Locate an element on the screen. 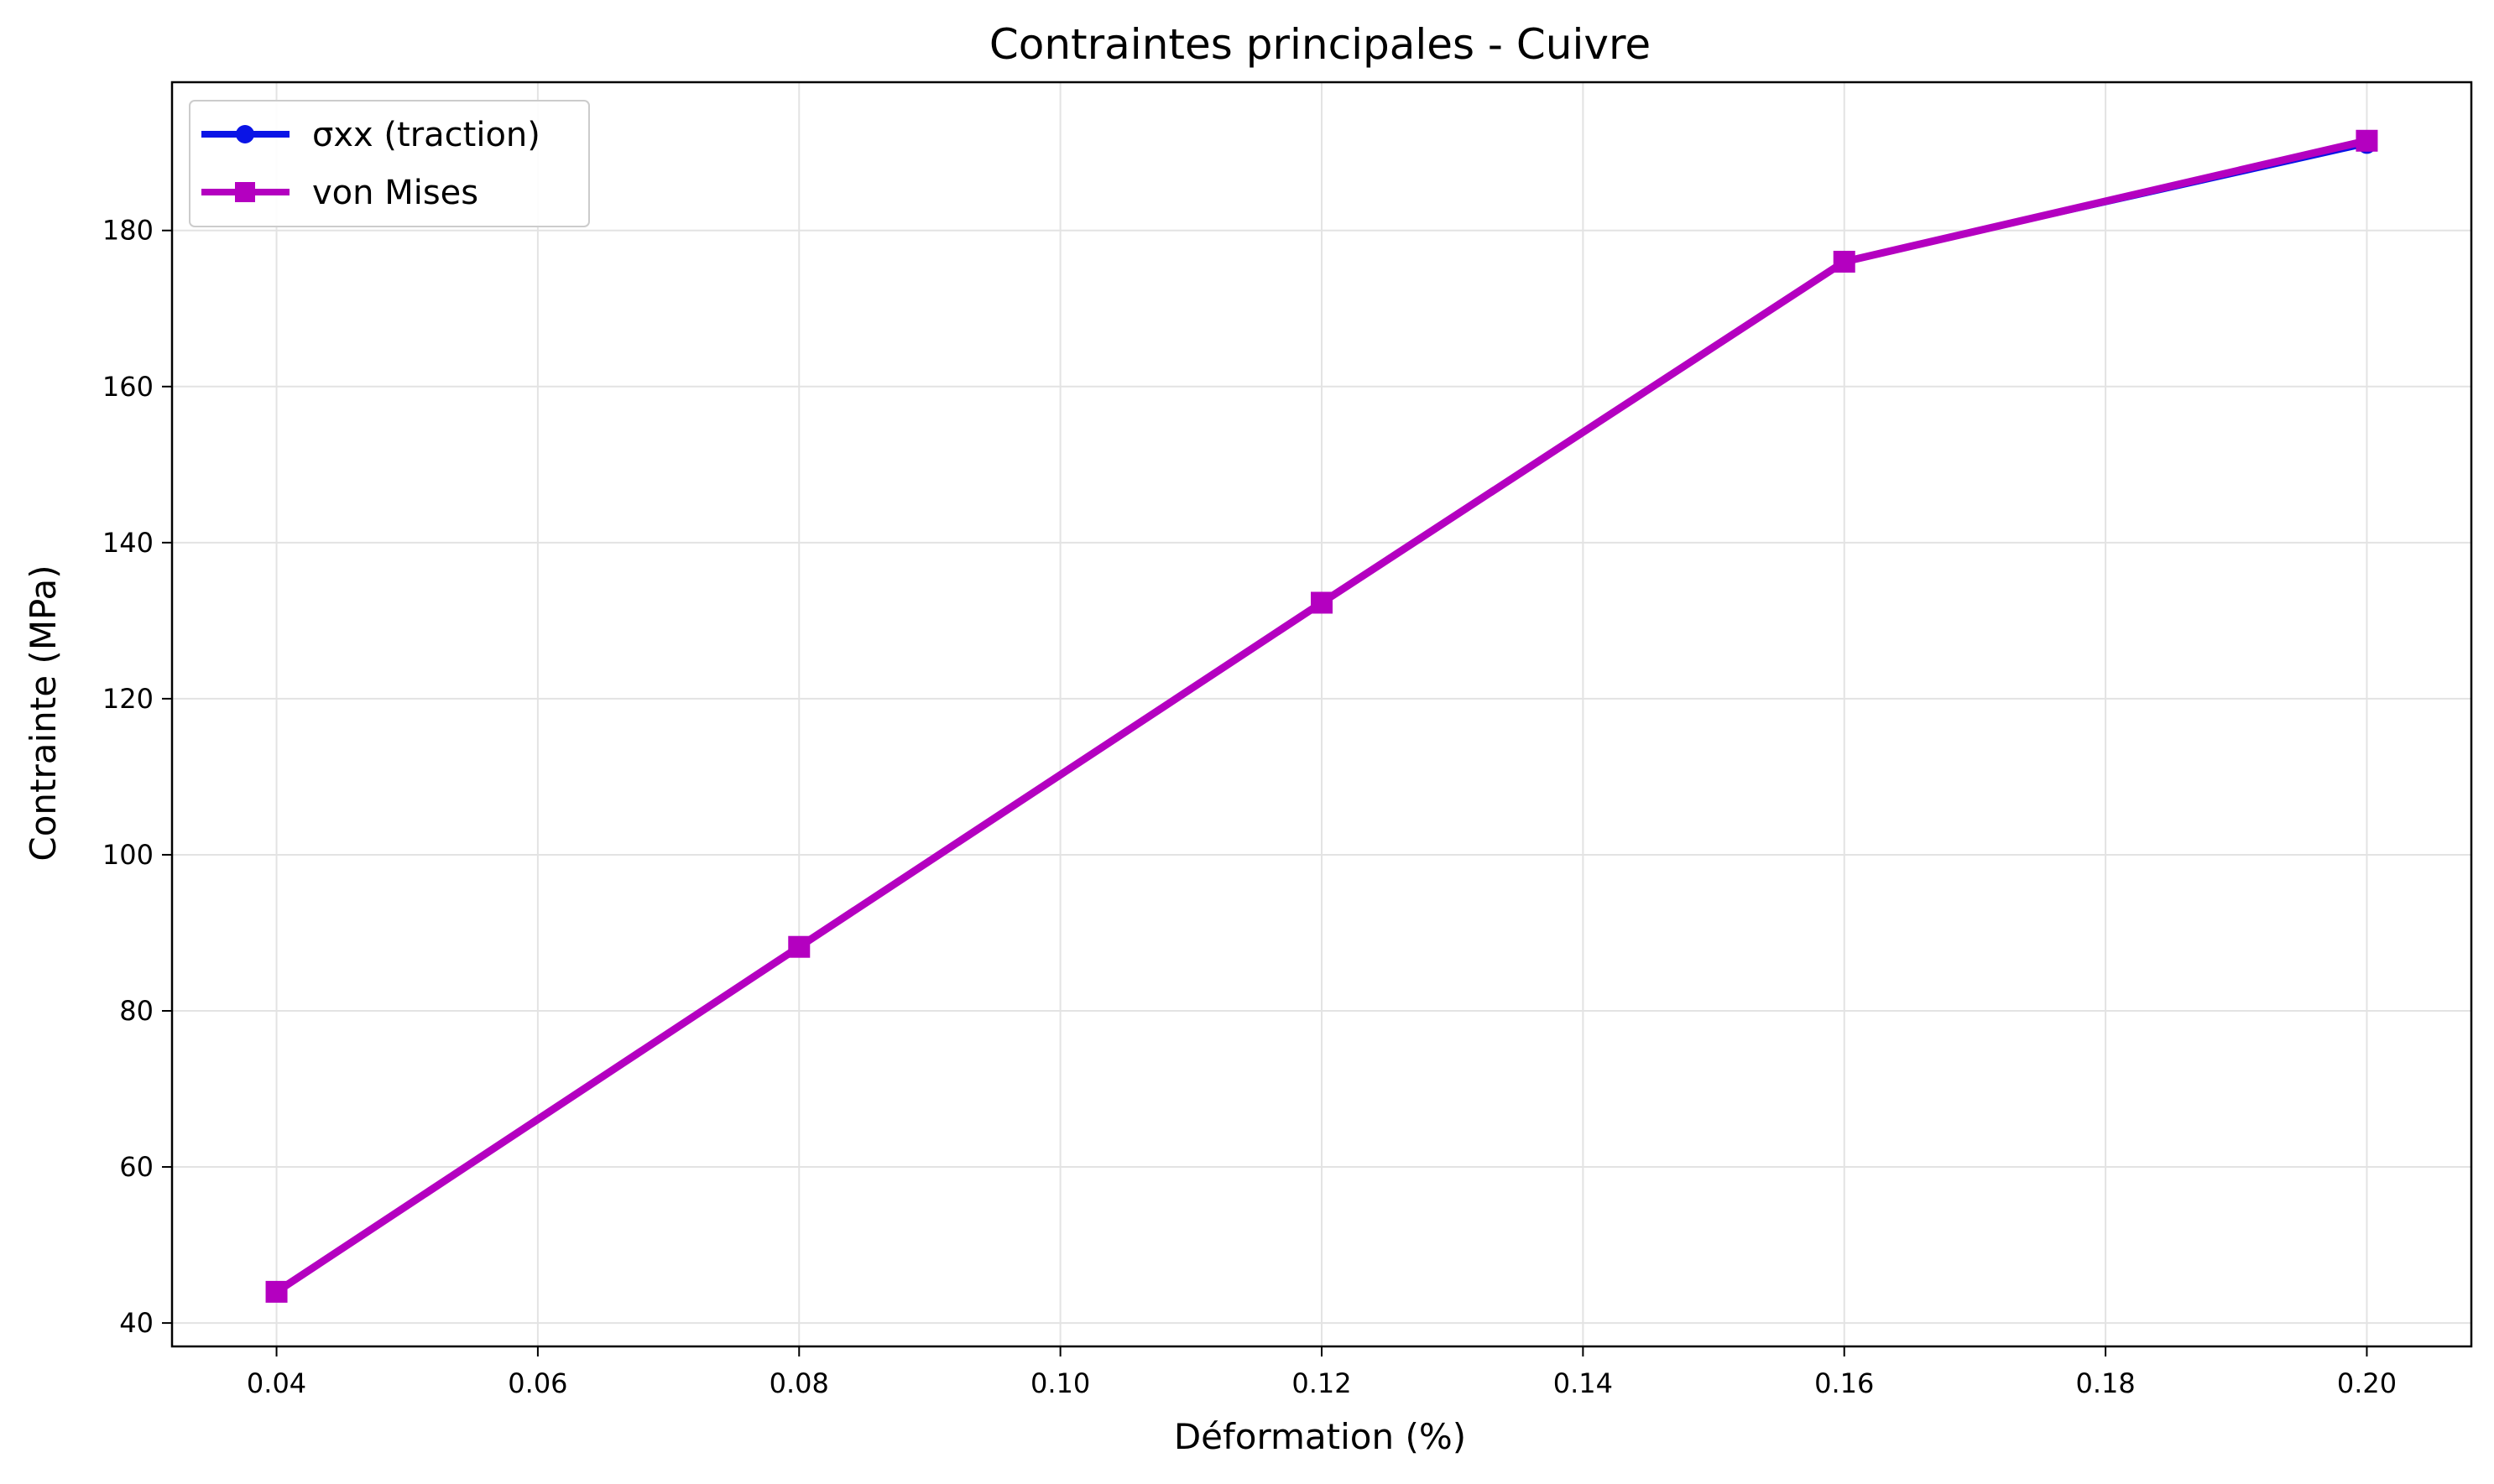 This screenshot has height=1484, width=2494. x-tick-label: 0.04 is located at coordinates (276, 1383).